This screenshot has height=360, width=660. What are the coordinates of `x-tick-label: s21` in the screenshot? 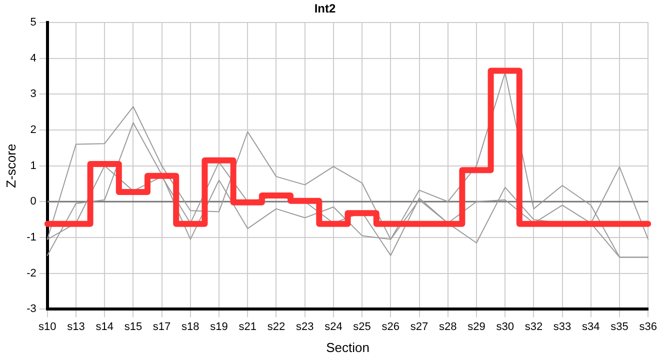 It's located at (247, 326).